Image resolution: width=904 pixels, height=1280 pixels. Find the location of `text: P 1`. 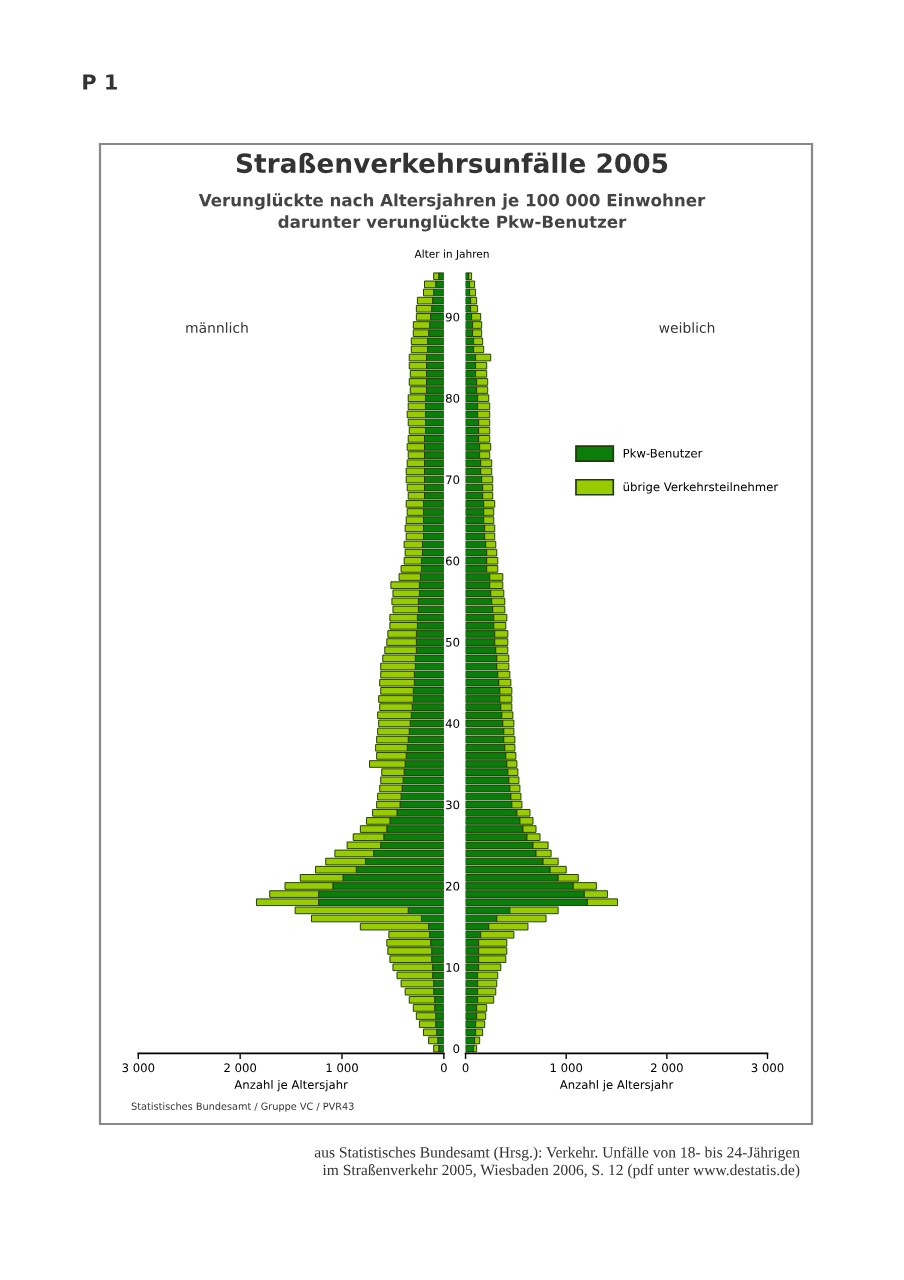

text: P 1 is located at coordinates (100, 82).